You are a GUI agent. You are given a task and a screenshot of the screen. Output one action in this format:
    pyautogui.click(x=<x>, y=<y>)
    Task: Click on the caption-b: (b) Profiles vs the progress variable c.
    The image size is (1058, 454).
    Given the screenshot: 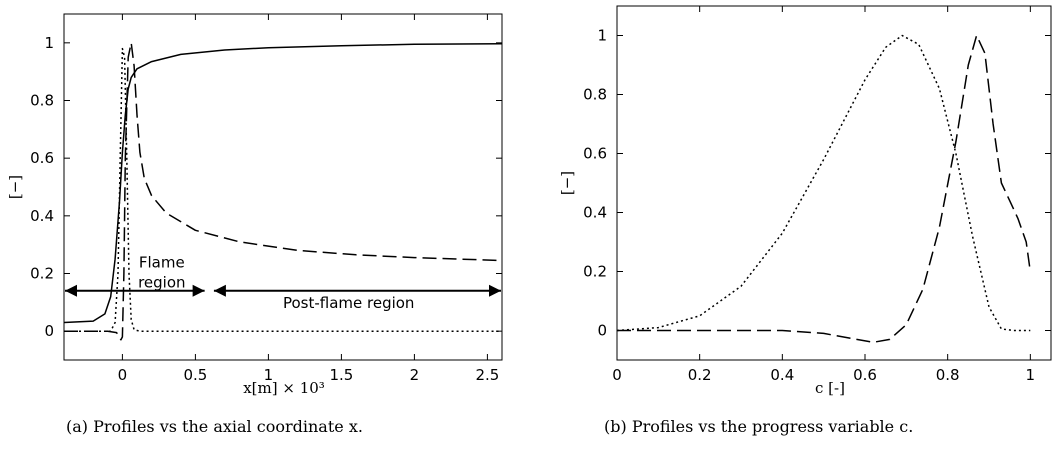 What is the action you would take?
    pyautogui.click(x=758, y=426)
    